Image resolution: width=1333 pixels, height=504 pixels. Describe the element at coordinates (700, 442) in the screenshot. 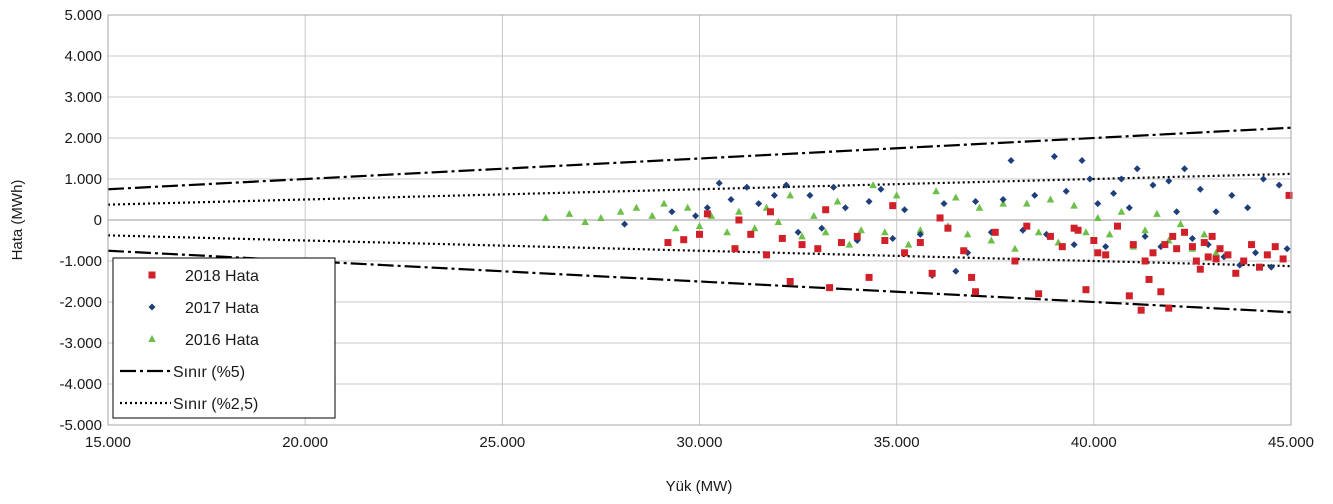

I see `x-tick-label: 30.000` at that location.